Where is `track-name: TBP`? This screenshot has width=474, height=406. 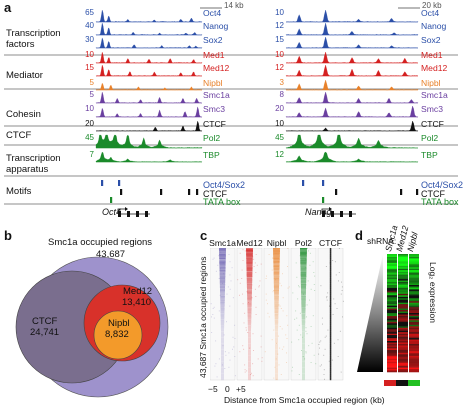 track-name: TBP is located at coordinates (429, 155).